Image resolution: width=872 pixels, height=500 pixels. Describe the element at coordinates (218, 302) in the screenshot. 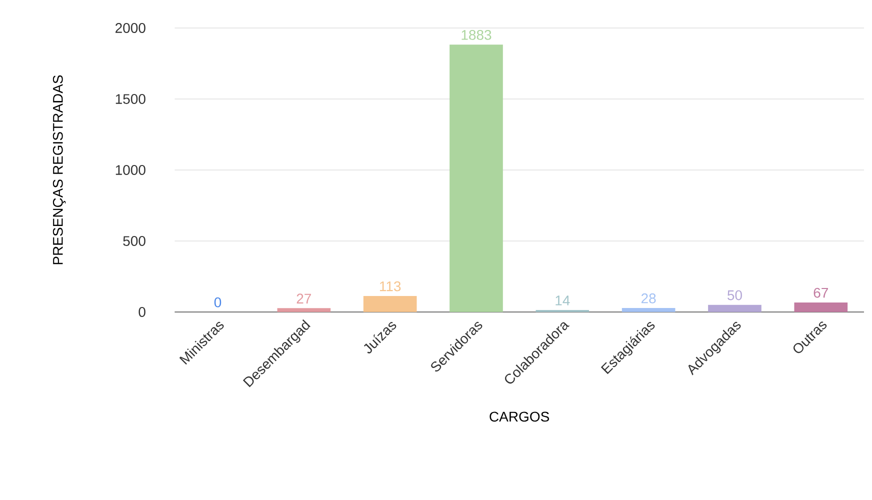

I see `data-label: 0` at that location.